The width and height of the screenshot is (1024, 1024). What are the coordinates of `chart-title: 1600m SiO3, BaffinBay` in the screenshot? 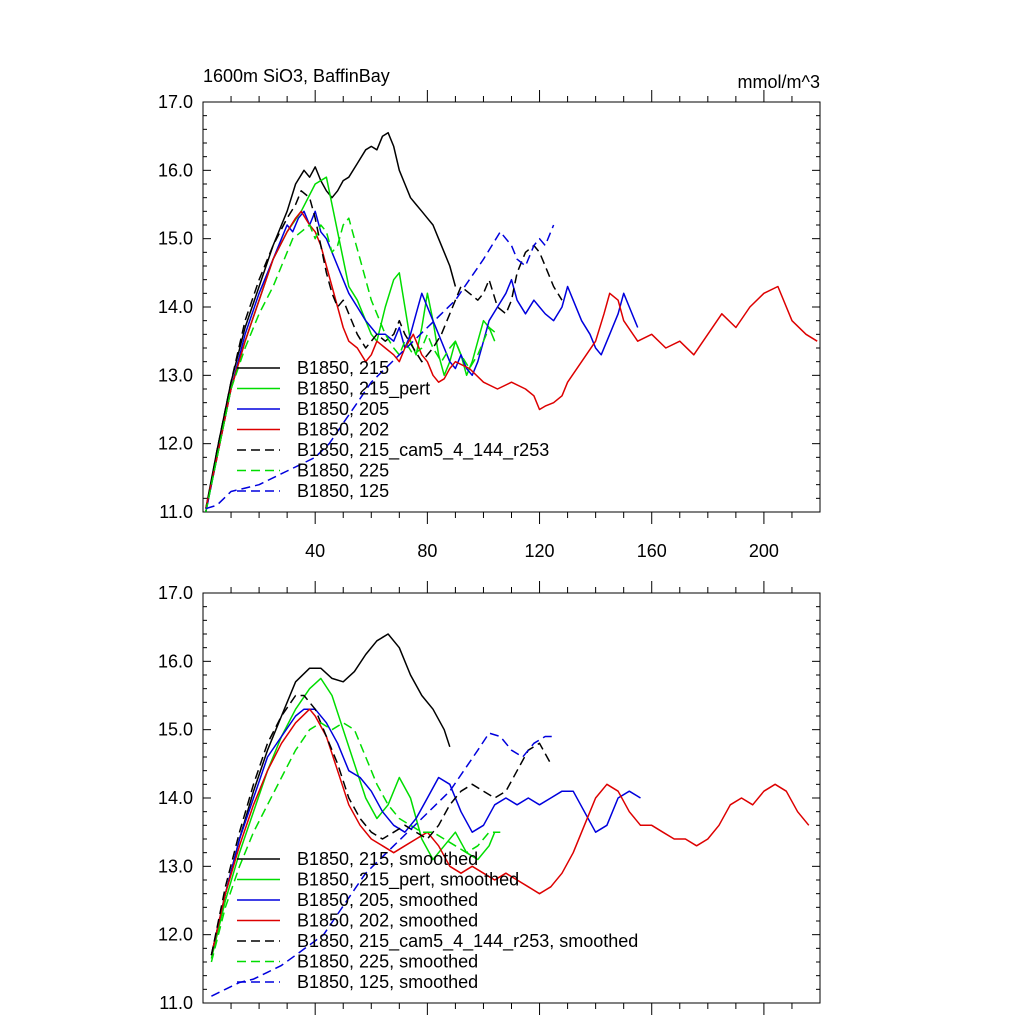 It's located at (296, 76).